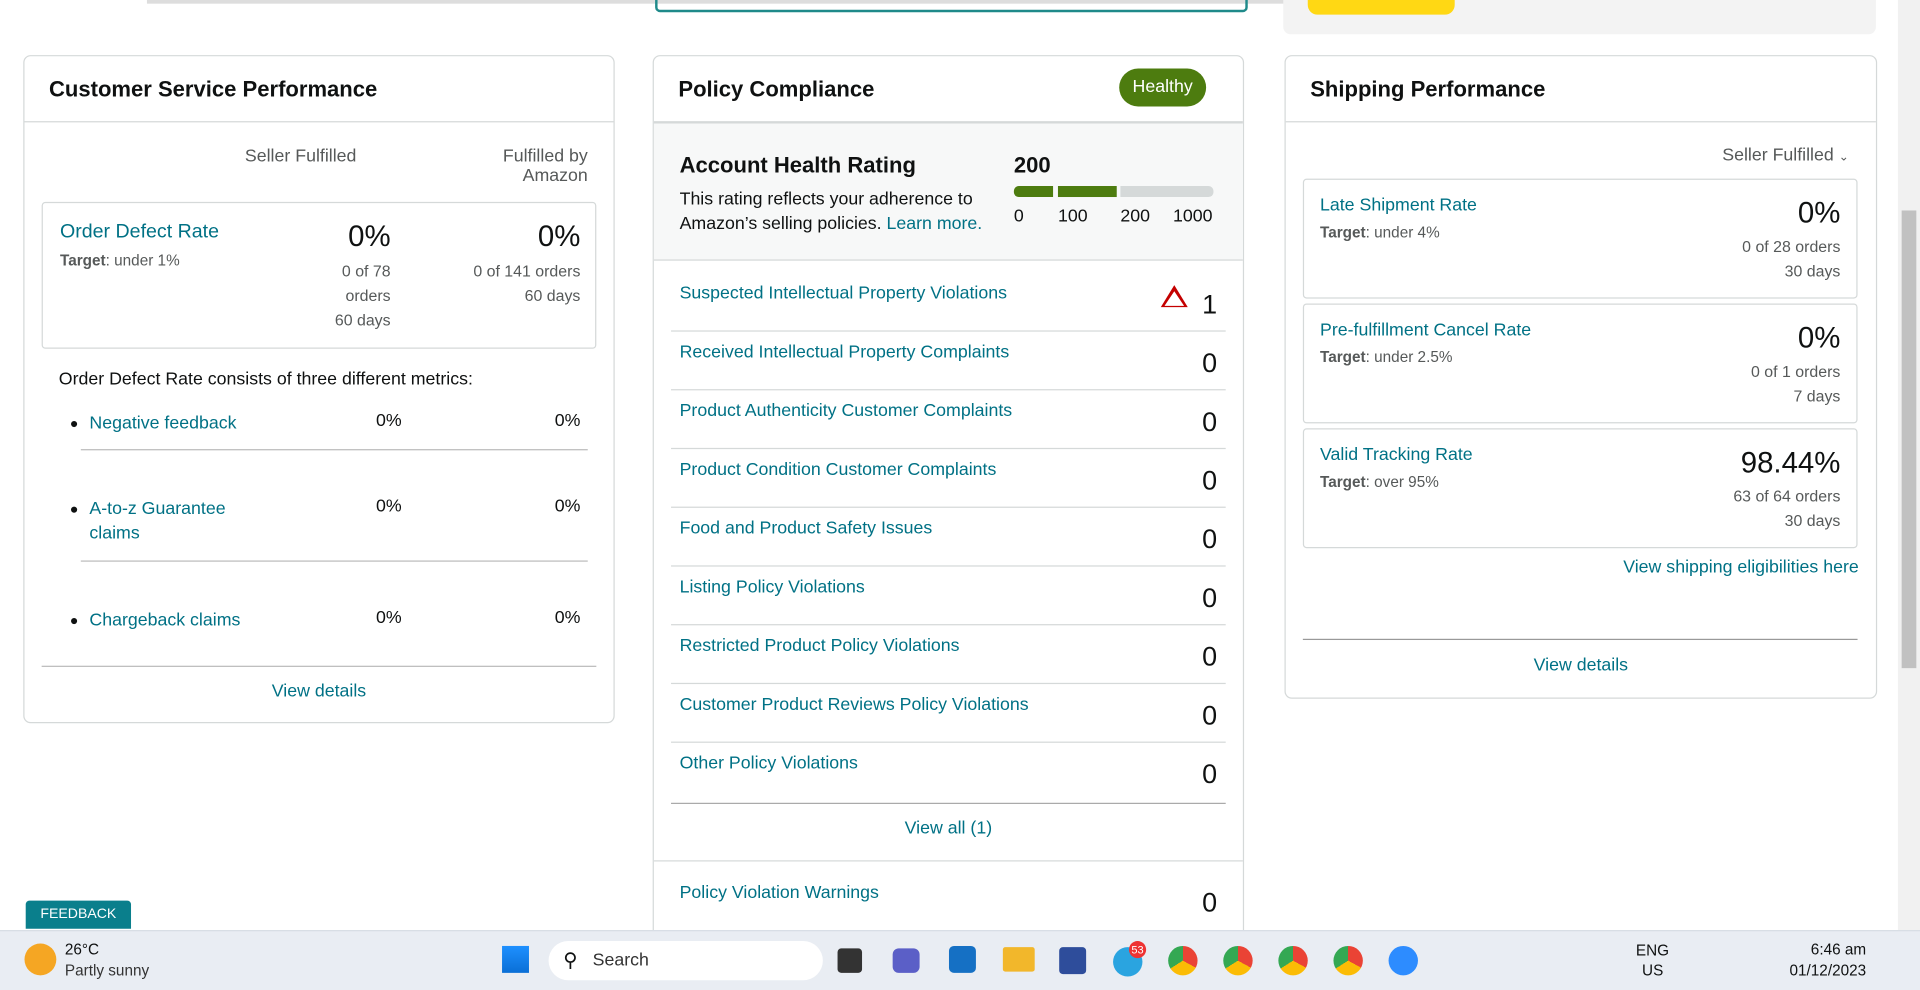 This screenshot has height=990, width=1920. I want to click on partial-box, so click(951, 6).